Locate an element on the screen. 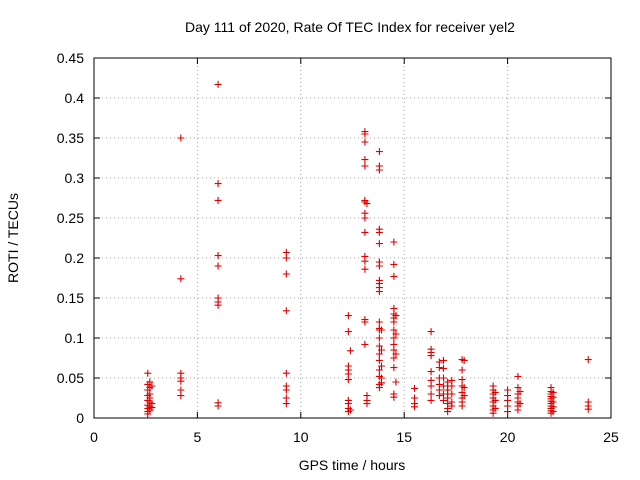 The height and width of the screenshot is (480, 640). y-tick-label: 0 is located at coordinates (80, 418).